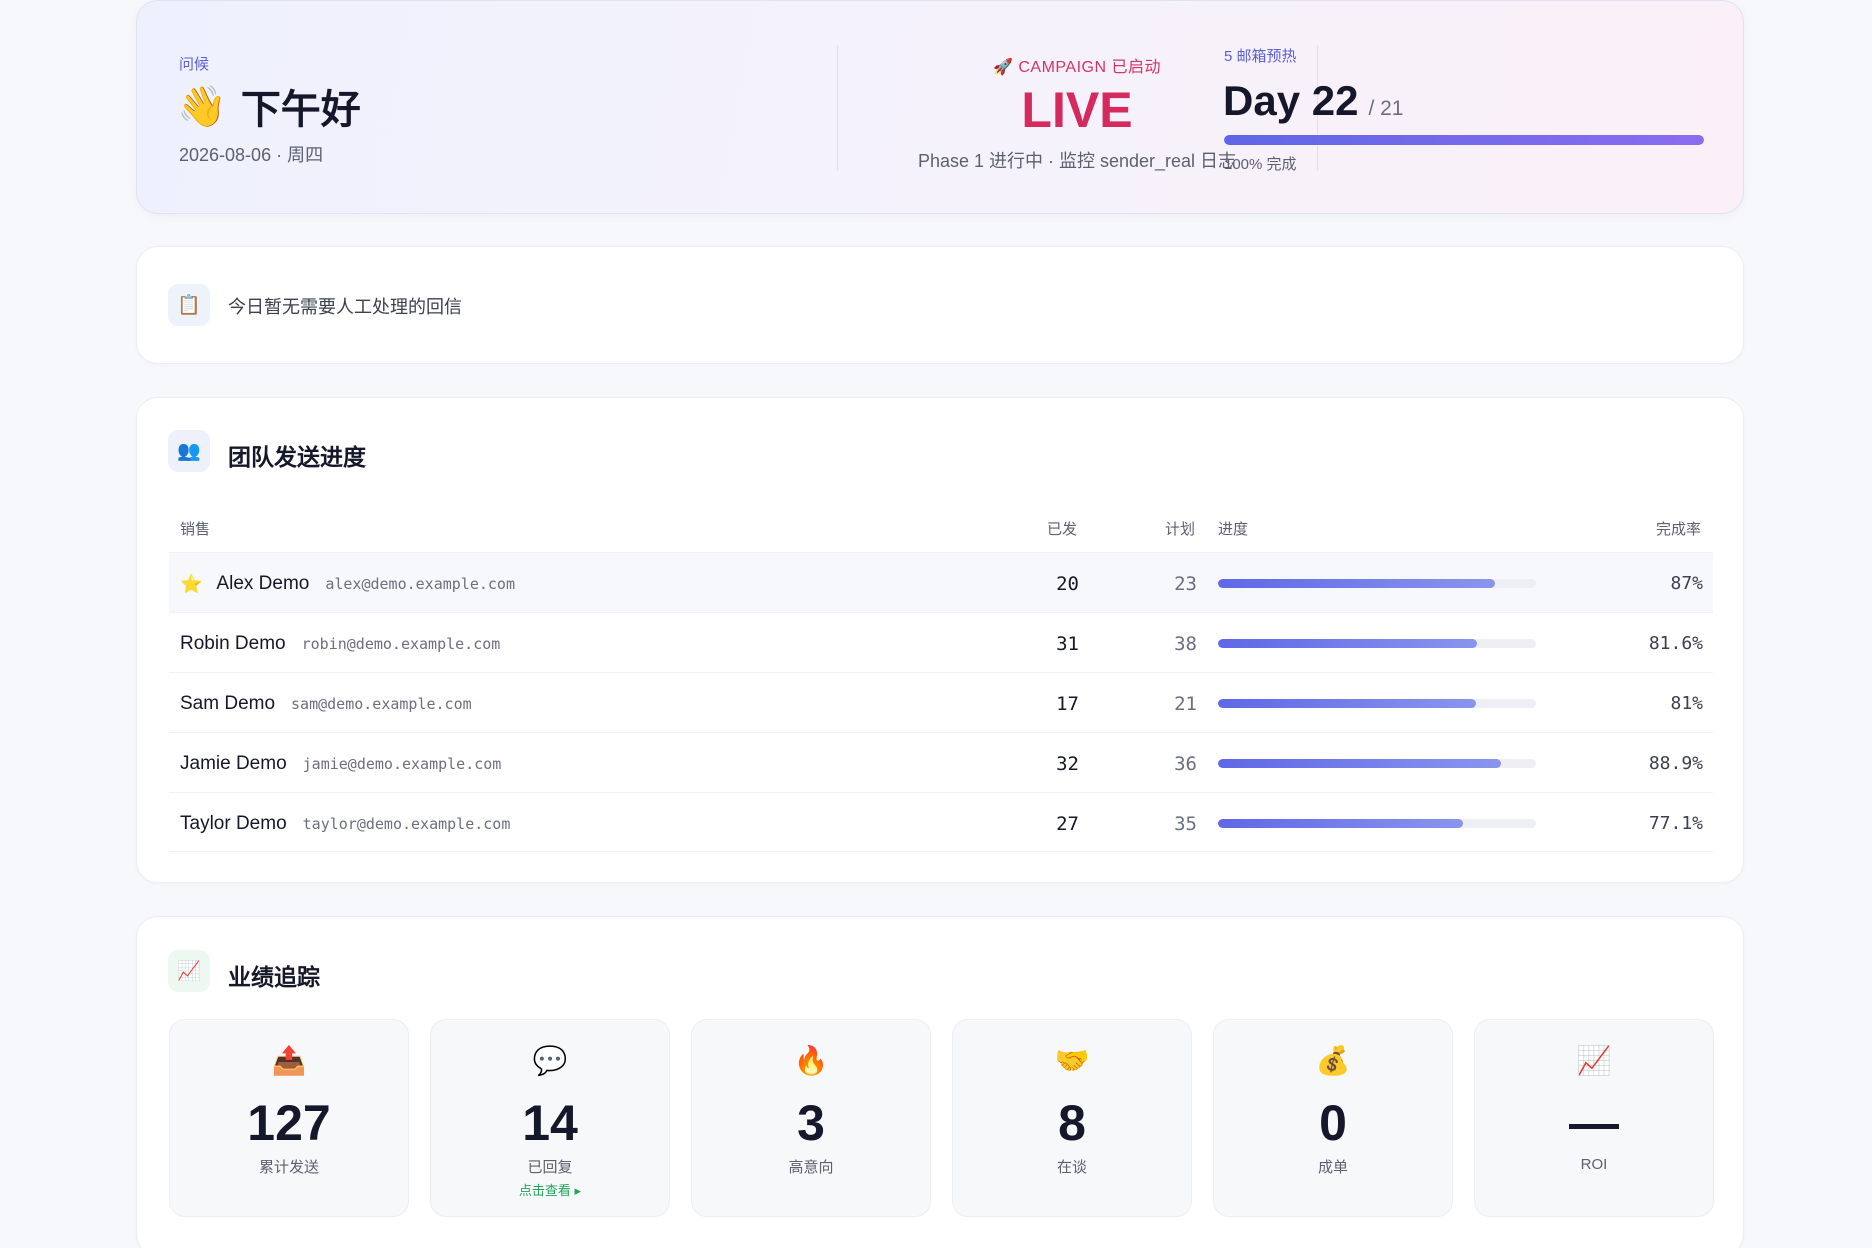 This screenshot has height=1248, width=1872. What do you see at coordinates (1185, 644) in the screenshot?
I see `plan-count: 38` at bounding box center [1185, 644].